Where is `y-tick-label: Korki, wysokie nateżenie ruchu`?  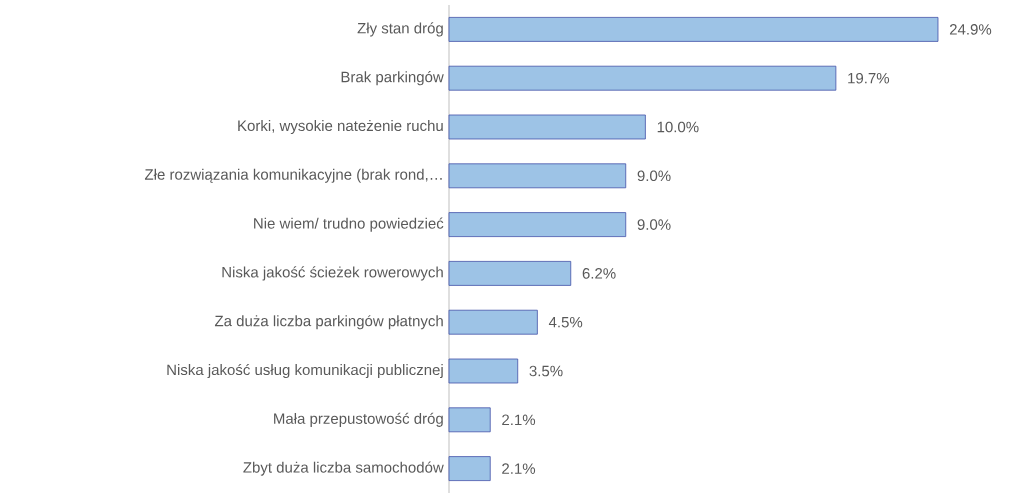 y-tick-label: Korki, wysokie nateżenie ruchu is located at coordinates (340, 127).